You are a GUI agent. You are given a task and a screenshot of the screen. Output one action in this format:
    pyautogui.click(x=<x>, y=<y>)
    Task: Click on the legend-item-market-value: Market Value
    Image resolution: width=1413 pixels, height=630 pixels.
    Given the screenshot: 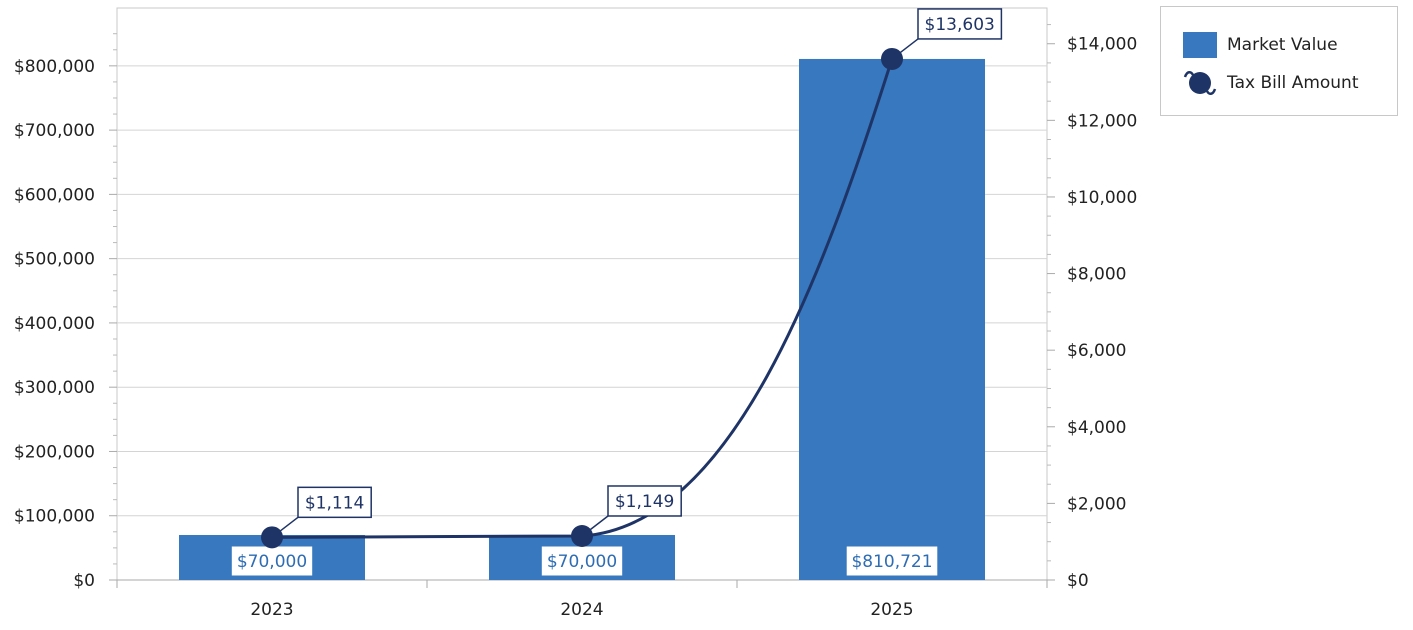 What is the action you would take?
    pyautogui.click(x=1260, y=45)
    